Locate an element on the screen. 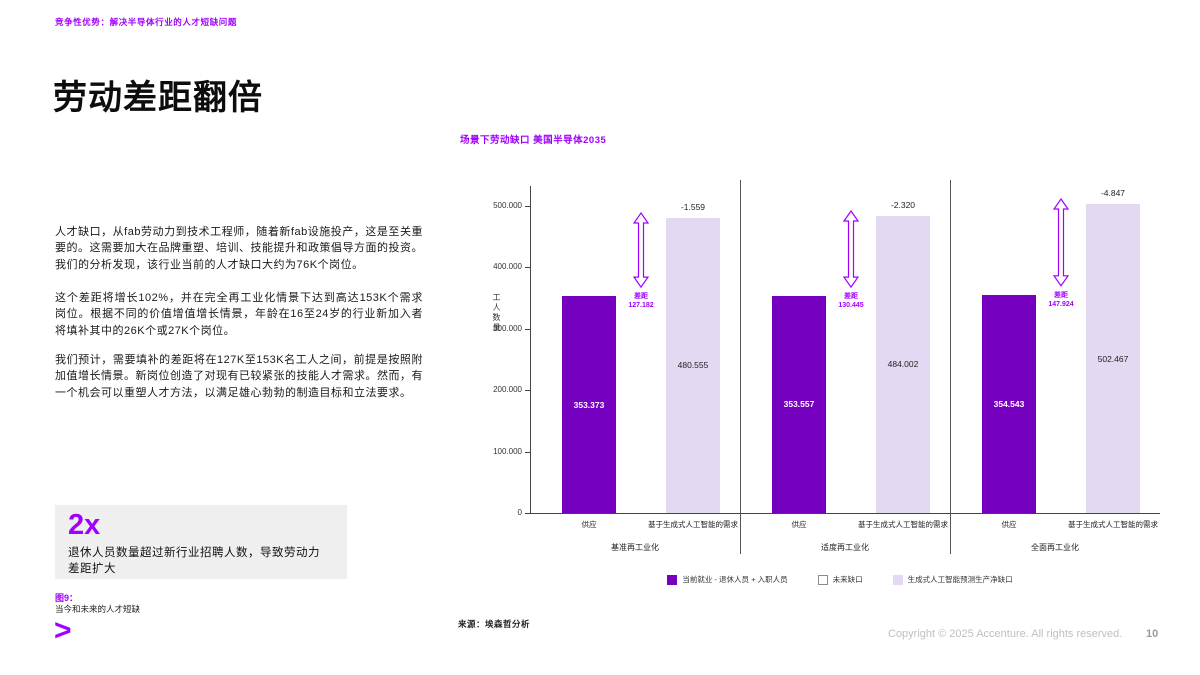 Image resolution: width=1200 pixels, height=675 pixels. y-tick-label: 100.000 is located at coordinates (507, 451).